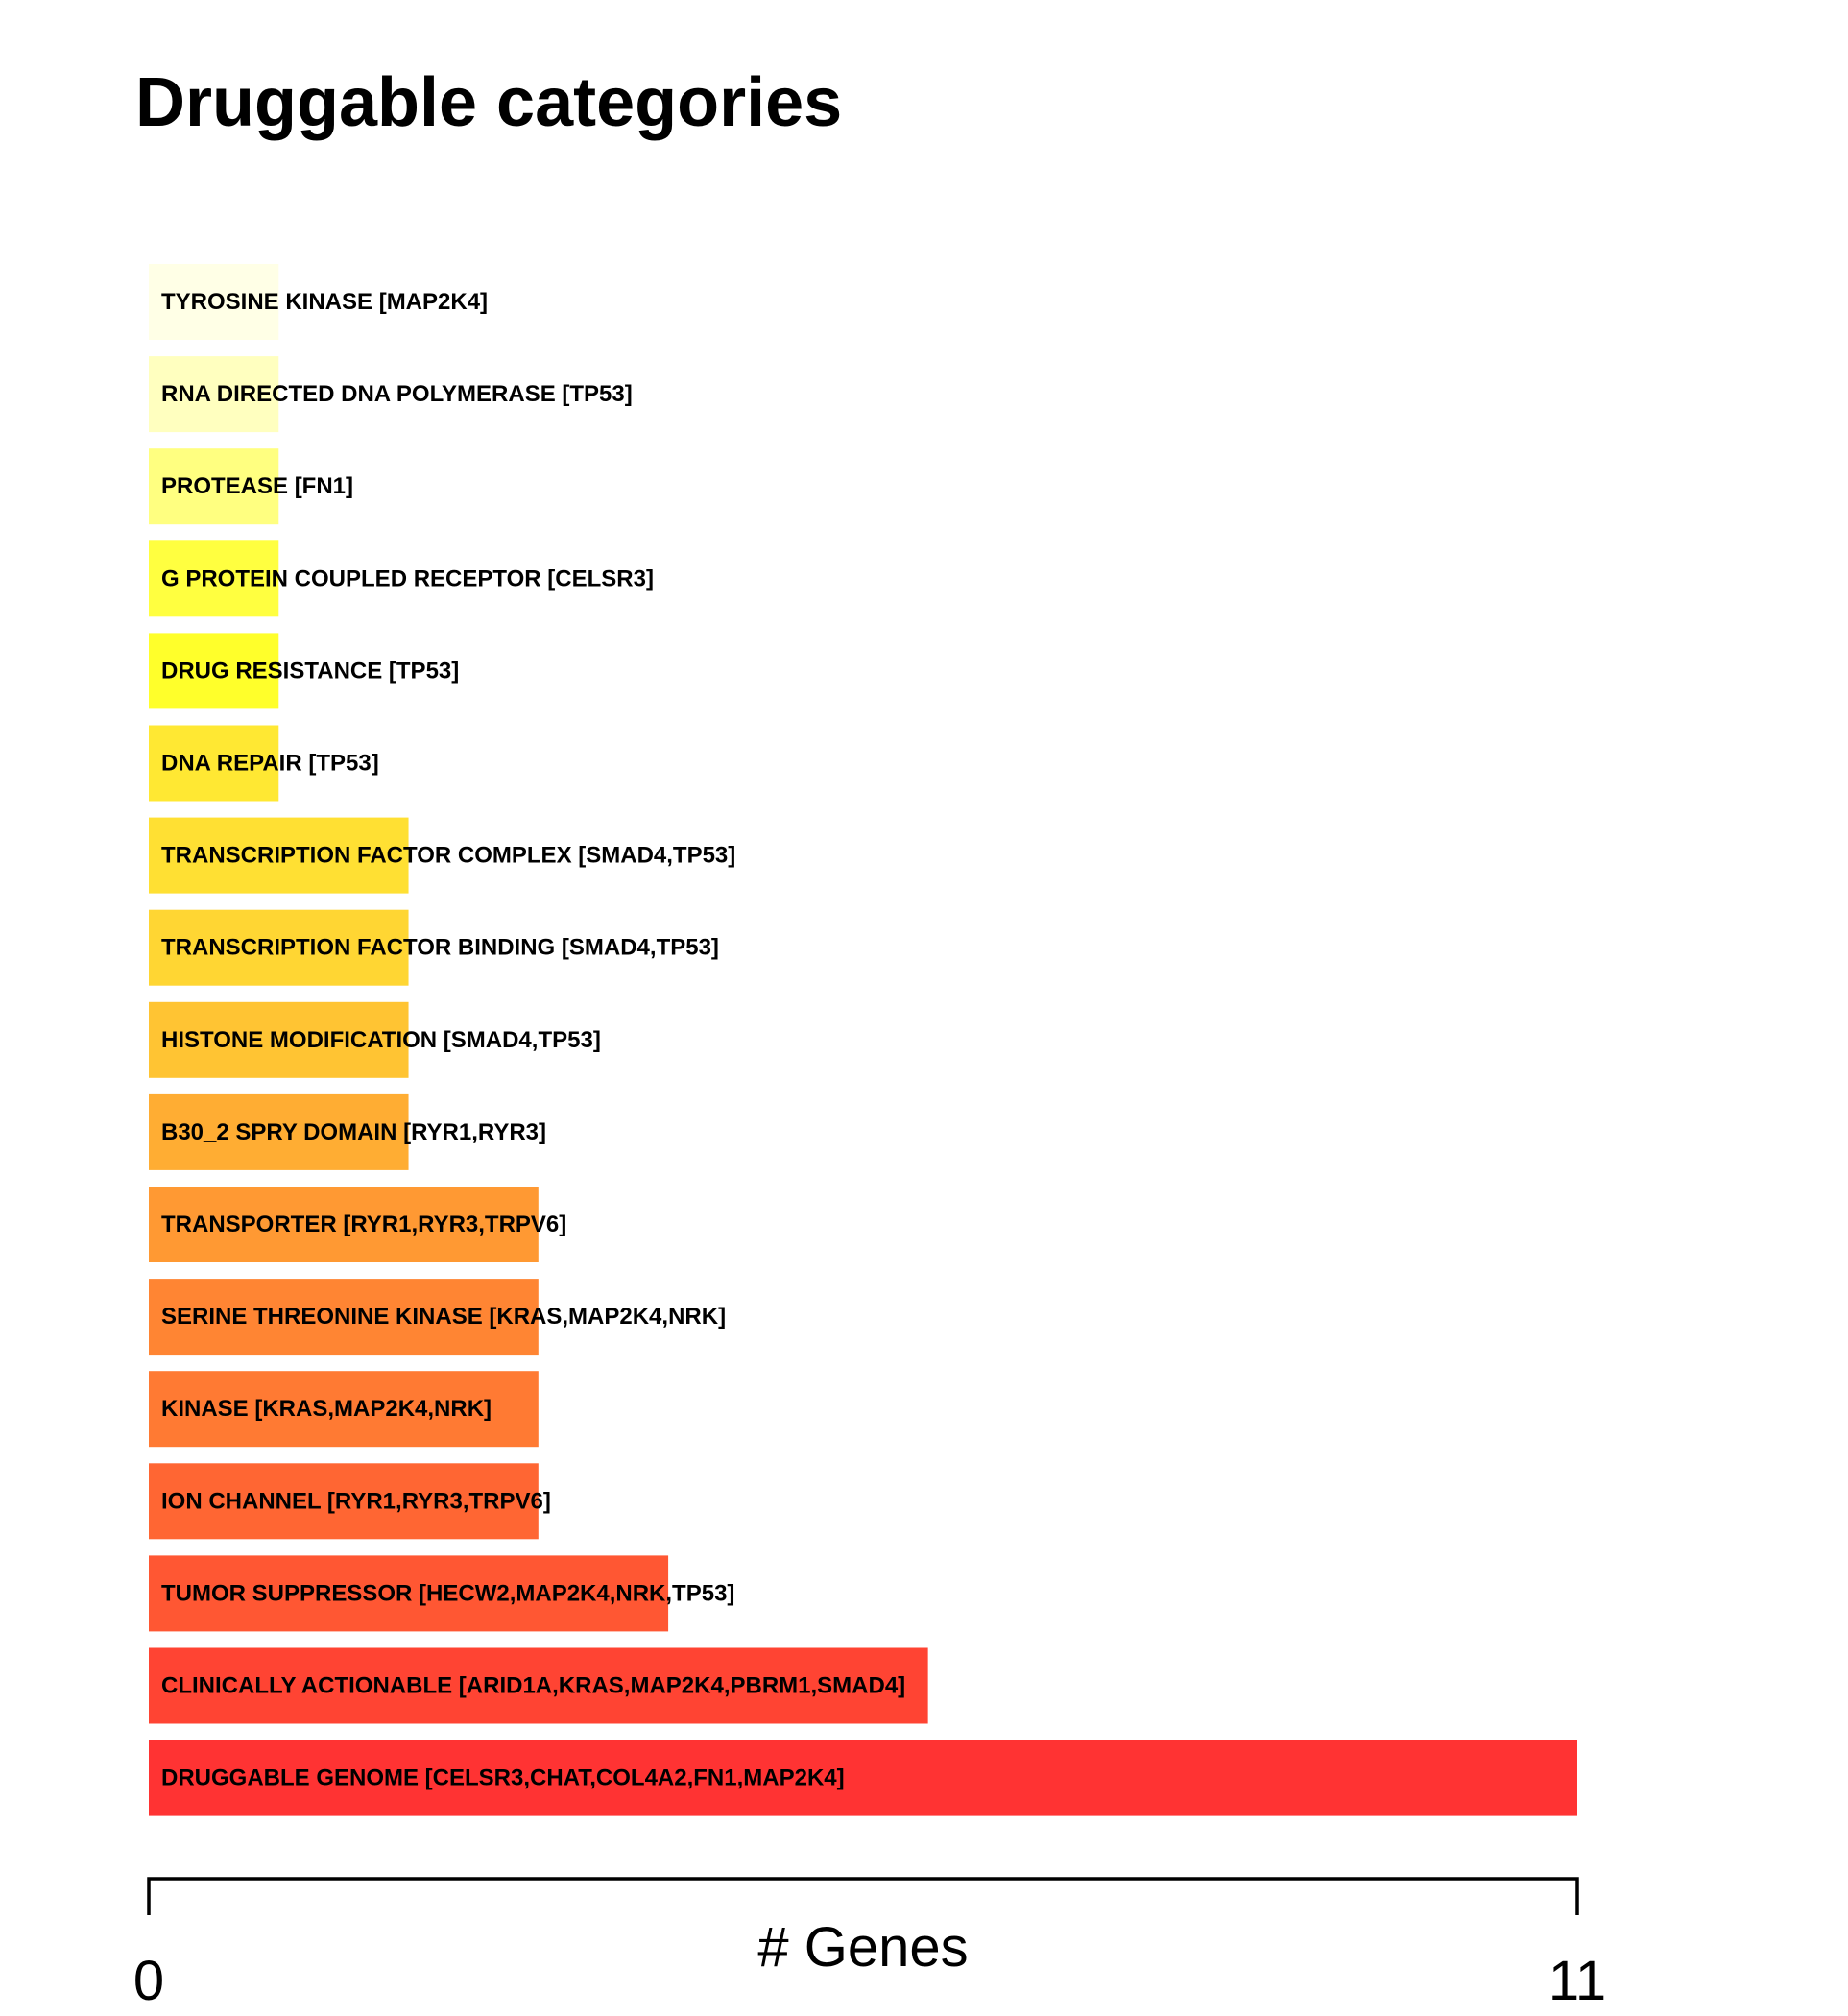 The width and height of the screenshot is (1848, 2016). What do you see at coordinates (356, 1501) in the screenshot?
I see `bar-label: ION CHANNEL [RYR1,RYR3,TRPV6]` at bounding box center [356, 1501].